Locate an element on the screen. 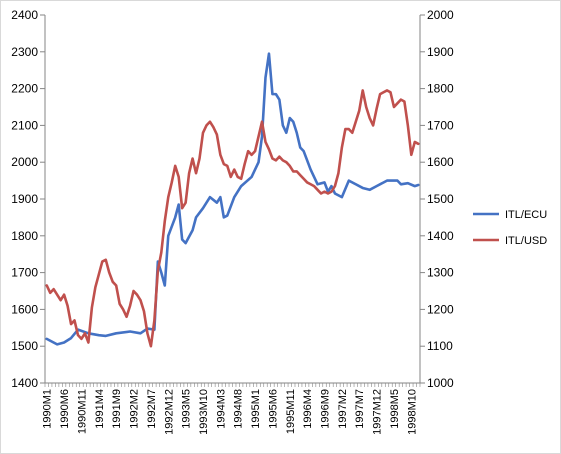 This screenshot has height=454, width=561. legend-label: ITL/ECU is located at coordinates (526, 215).